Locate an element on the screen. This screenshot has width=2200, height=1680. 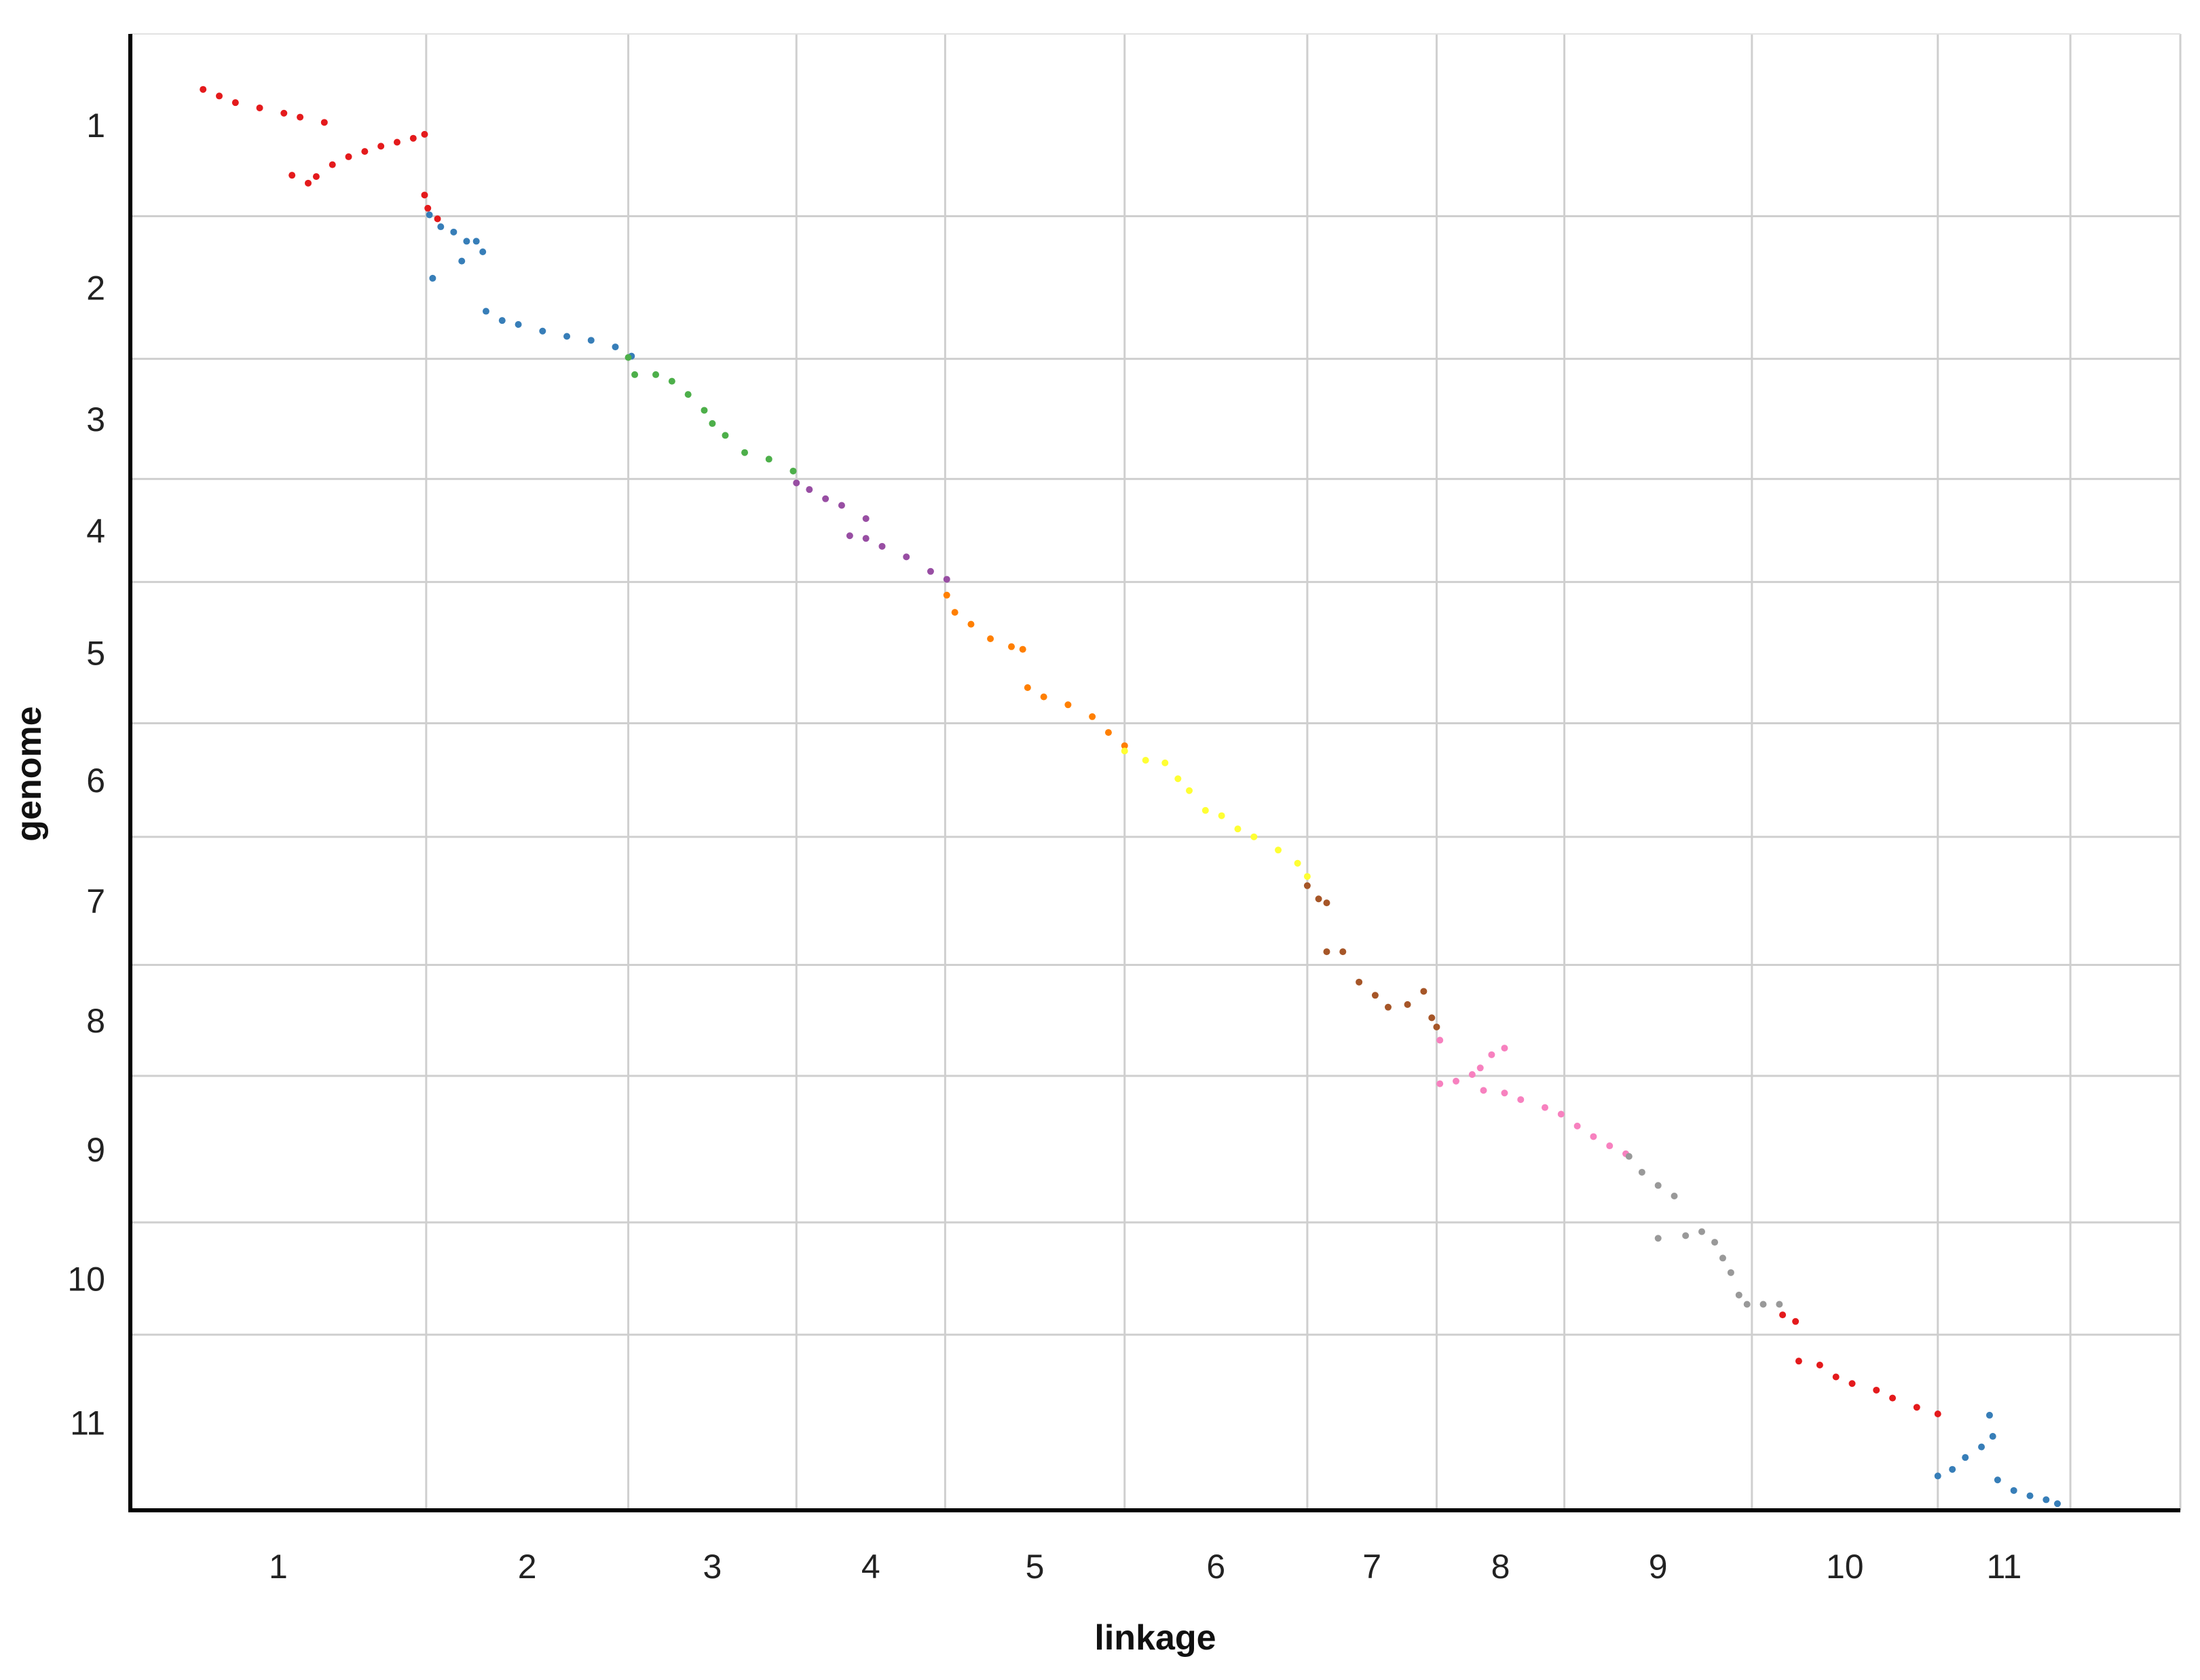
y-tick-label: 6 is located at coordinates (95, 781).